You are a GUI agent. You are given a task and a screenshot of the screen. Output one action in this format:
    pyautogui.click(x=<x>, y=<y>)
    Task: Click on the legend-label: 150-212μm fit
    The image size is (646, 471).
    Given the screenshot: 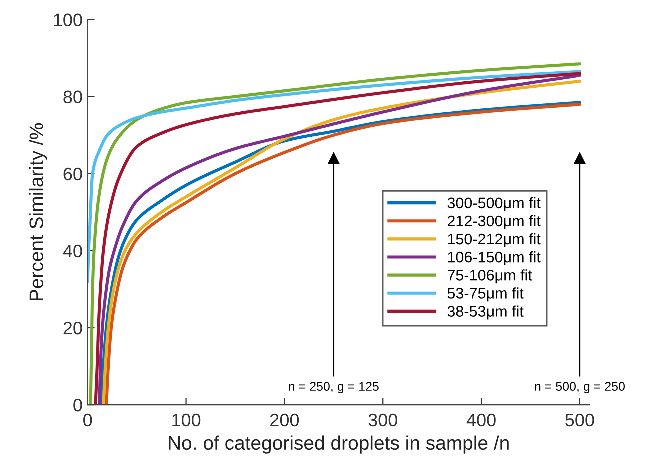 What is the action you would take?
    pyautogui.click(x=494, y=240)
    